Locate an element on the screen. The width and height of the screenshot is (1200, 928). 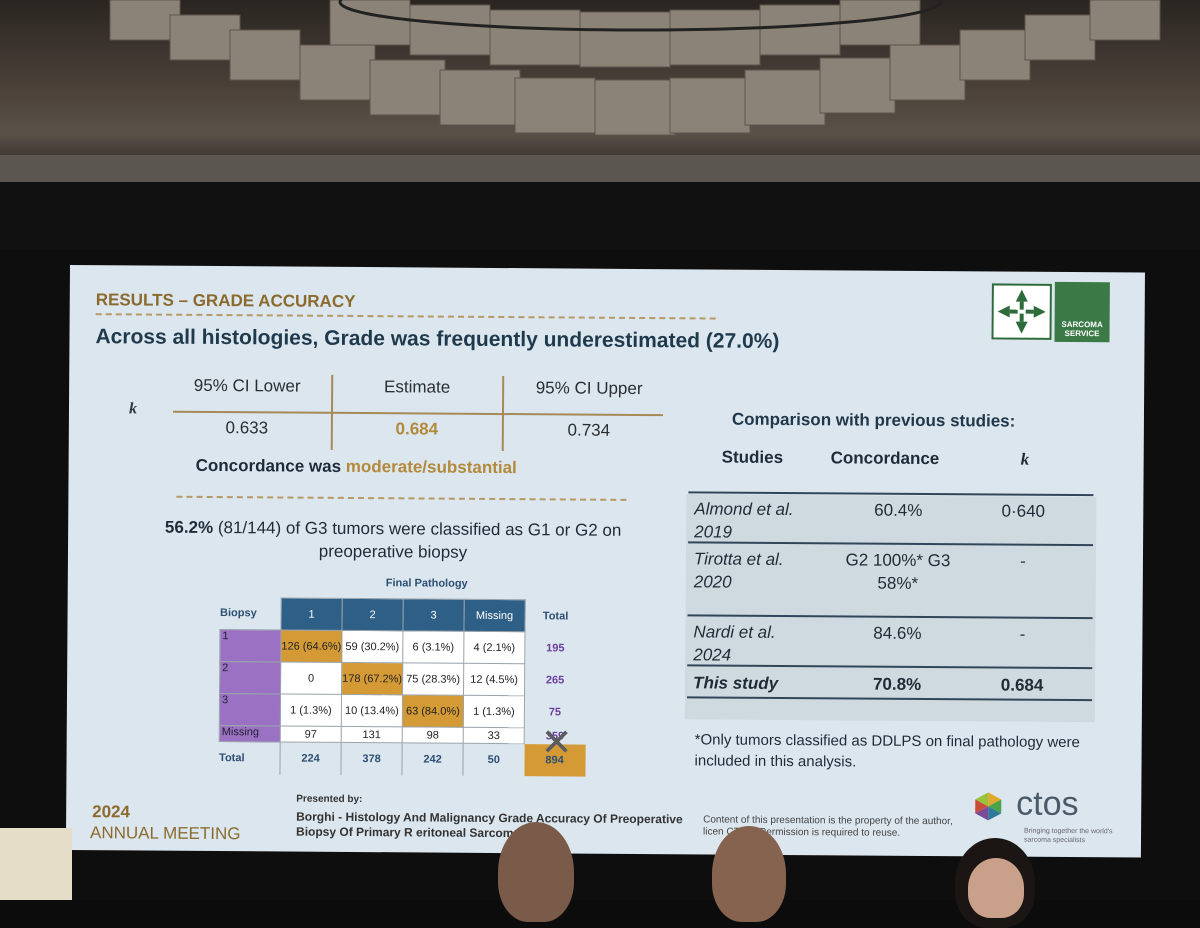
estimate-value: 0.684 is located at coordinates (417, 429).